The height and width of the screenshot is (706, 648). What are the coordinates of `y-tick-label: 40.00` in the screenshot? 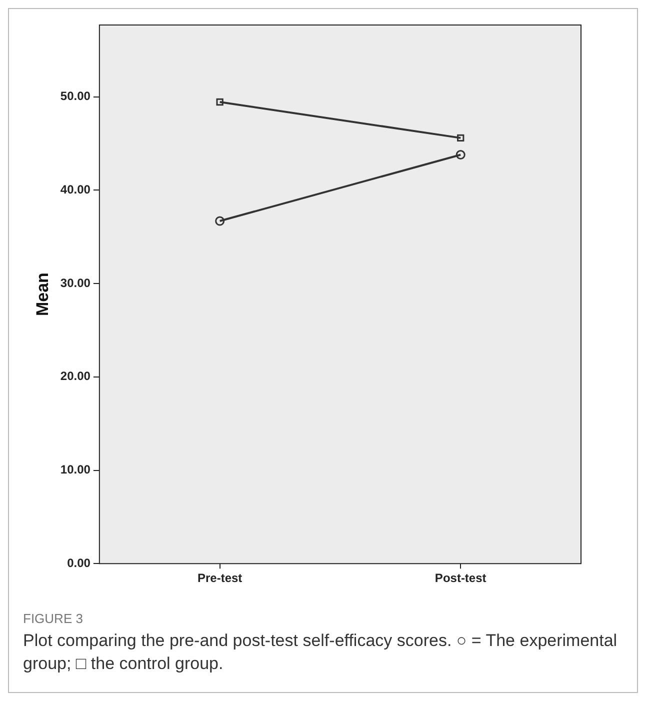 It's located at (75, 189).